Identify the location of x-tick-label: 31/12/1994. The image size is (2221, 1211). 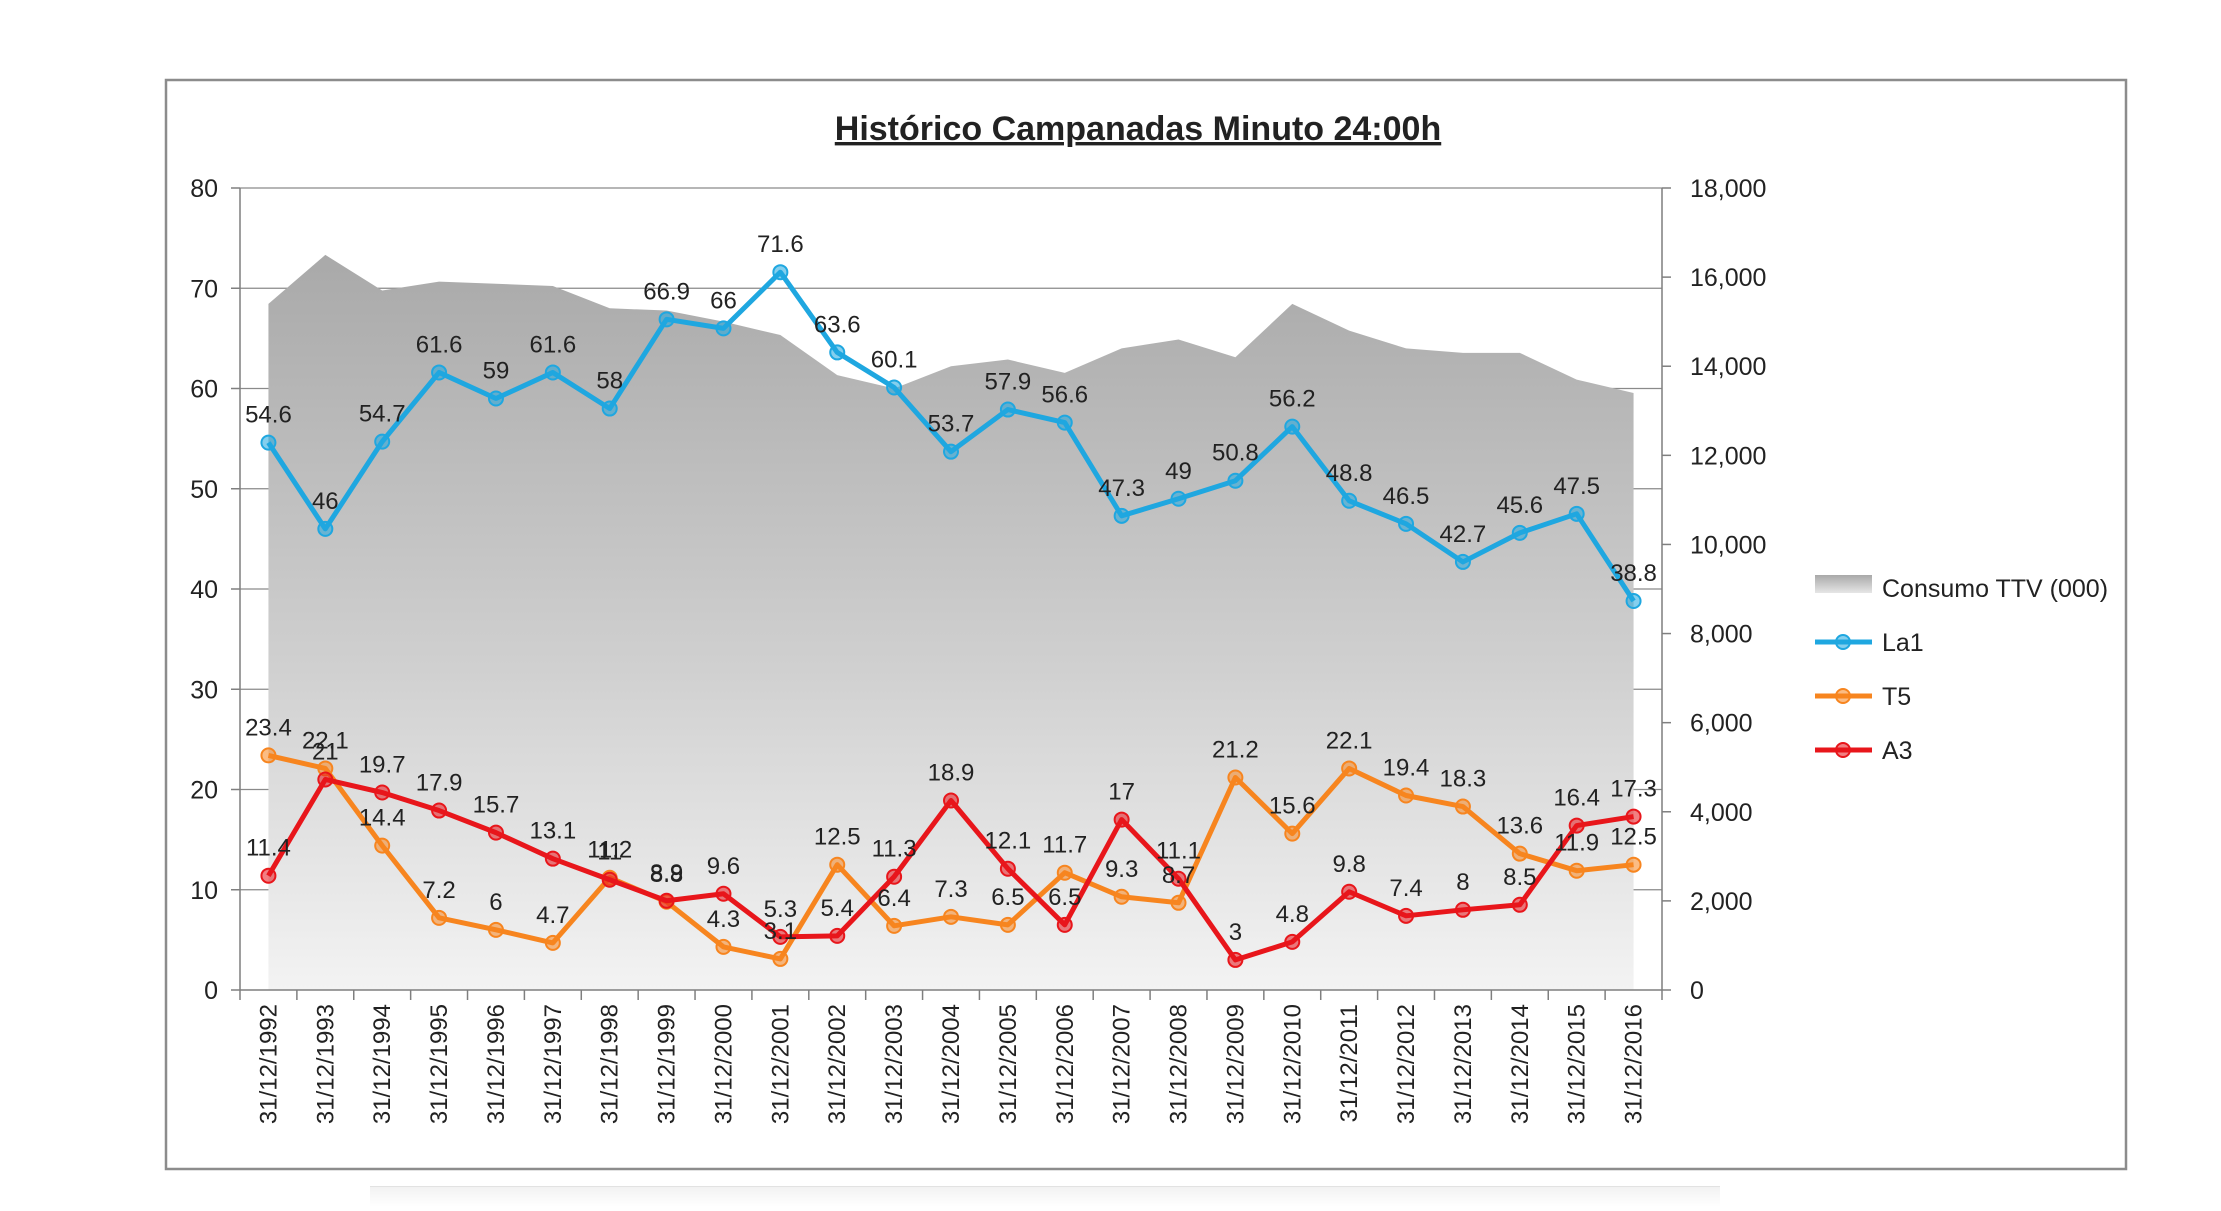
(382, 1064).